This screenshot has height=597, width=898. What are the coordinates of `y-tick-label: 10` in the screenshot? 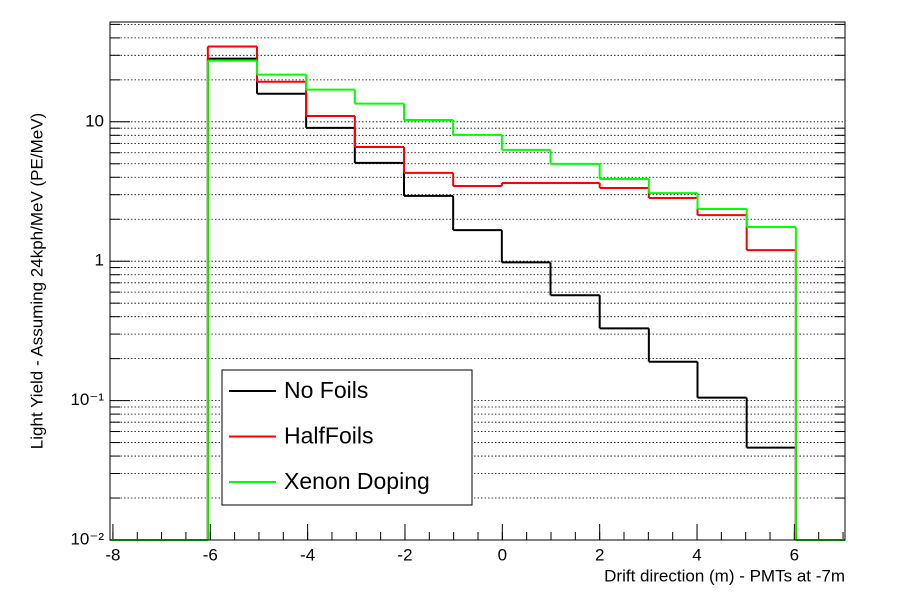 It's located at (94, 120).